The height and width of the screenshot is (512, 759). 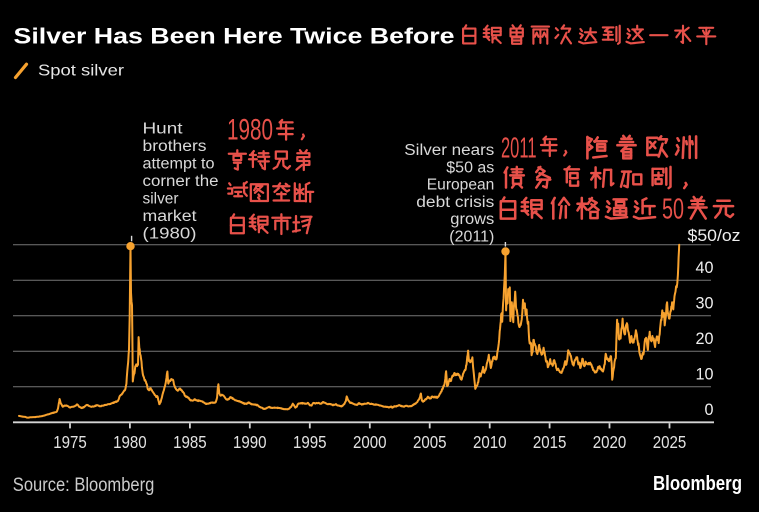 What do you see at coordinates (471, 237) in the screenshot?
I see `svg-text: (2011)` at bounding box center [471, 237].